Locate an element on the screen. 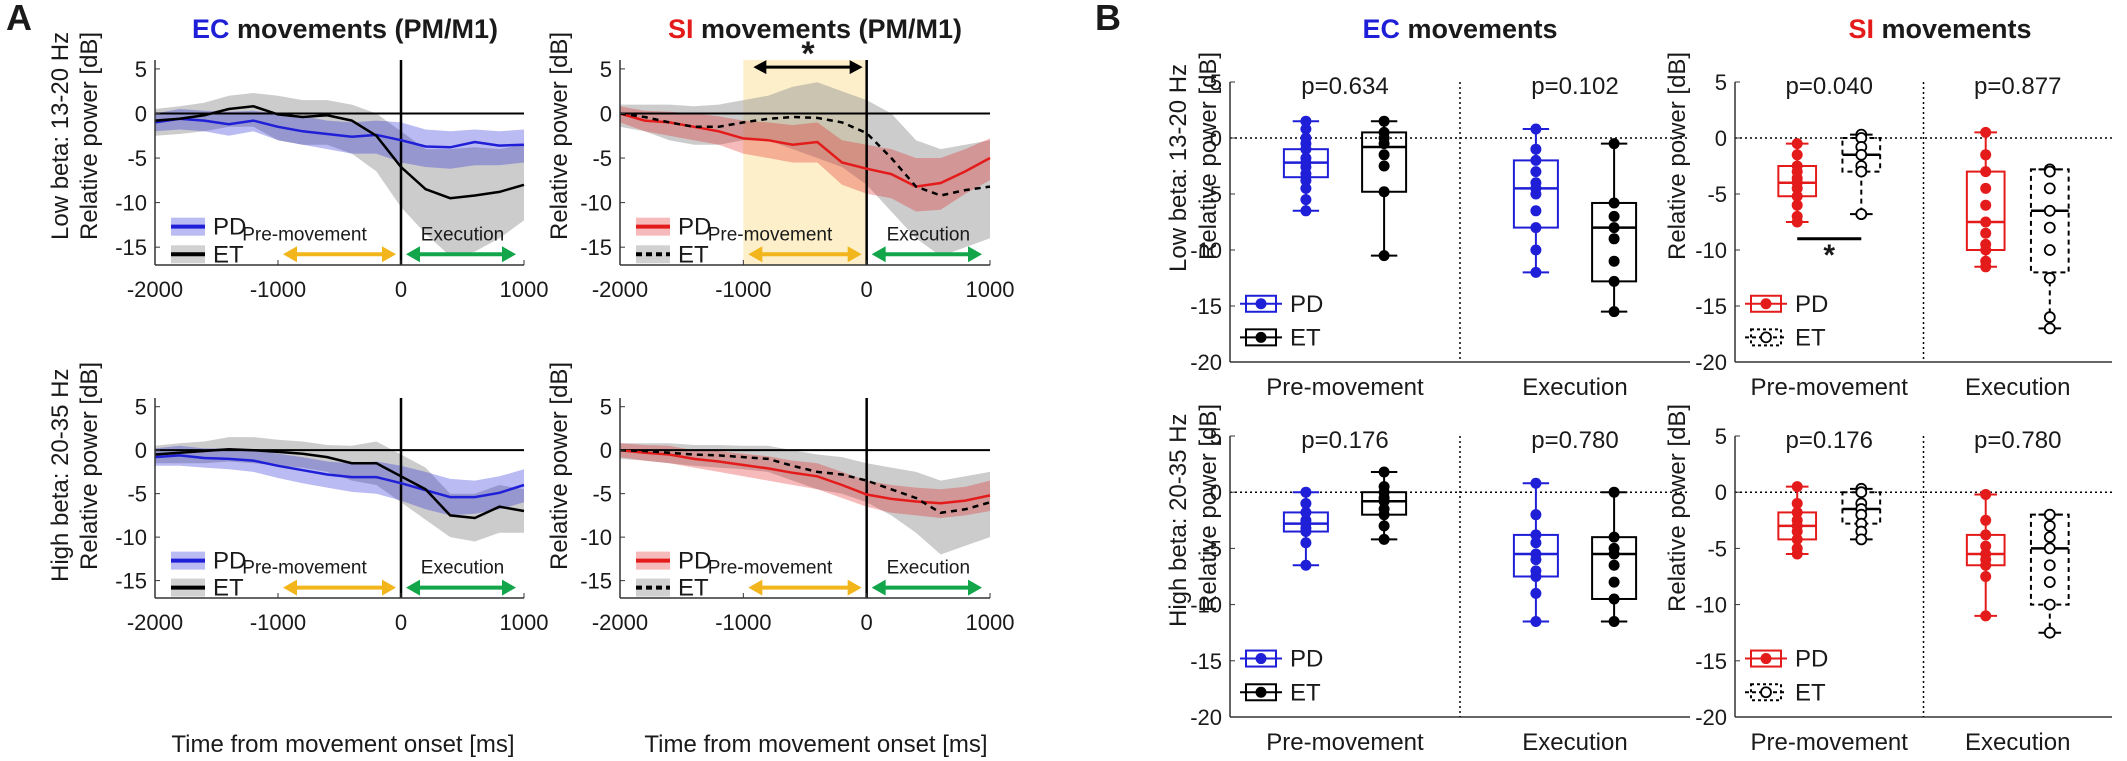 This screenshot has width=2127, height=761. premovement-arrow-head-left is located at coordinates (755, 254).